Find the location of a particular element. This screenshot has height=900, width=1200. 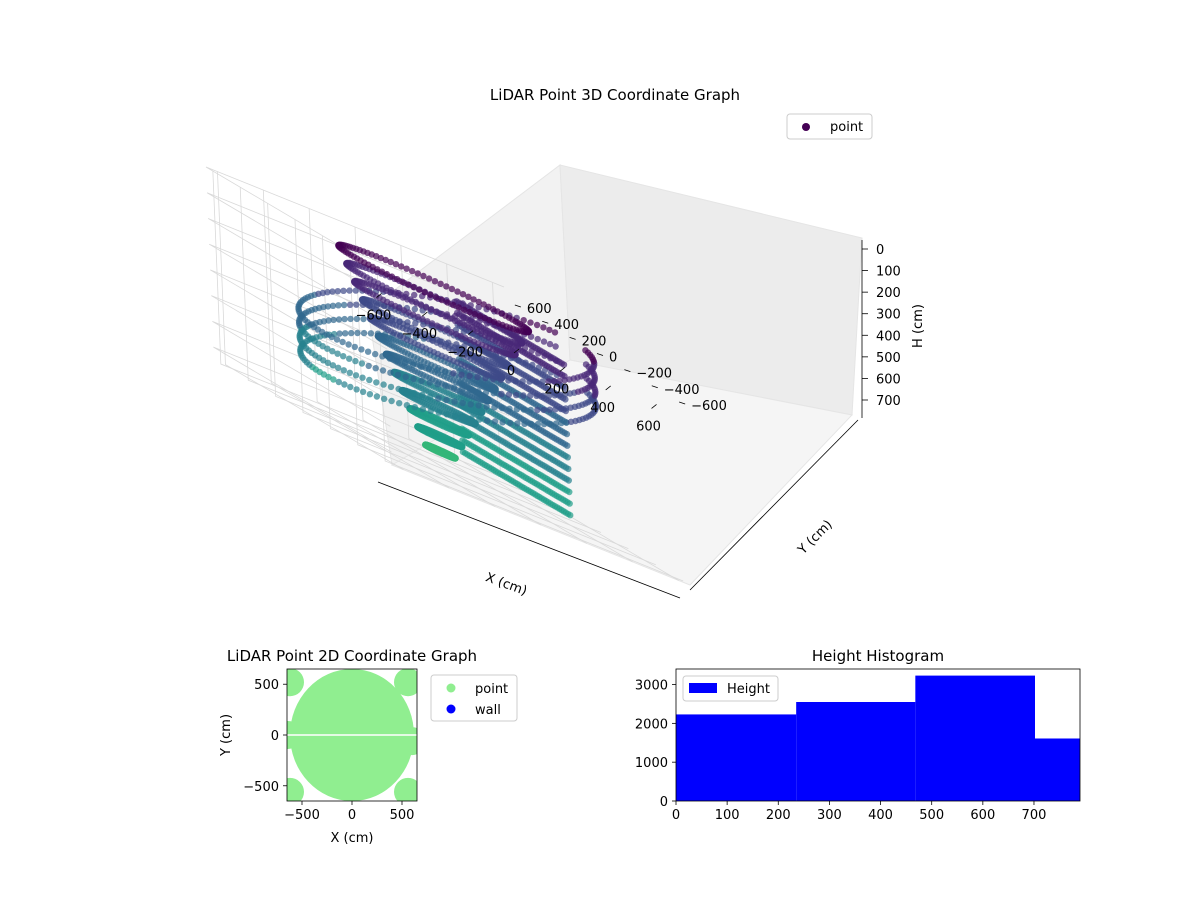

histogram-frame is located at coordinates (878, 735).